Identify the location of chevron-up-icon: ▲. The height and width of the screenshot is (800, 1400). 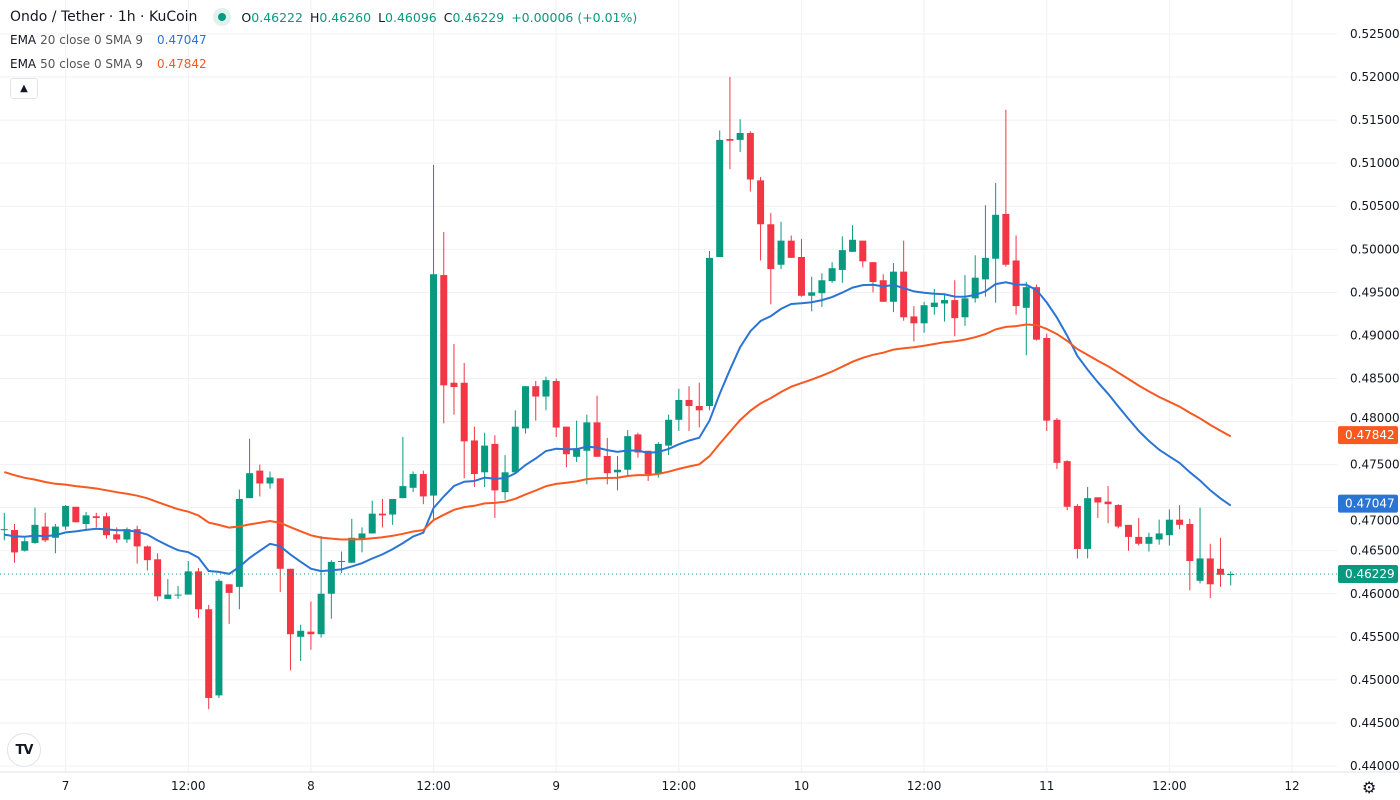
(24, 88).